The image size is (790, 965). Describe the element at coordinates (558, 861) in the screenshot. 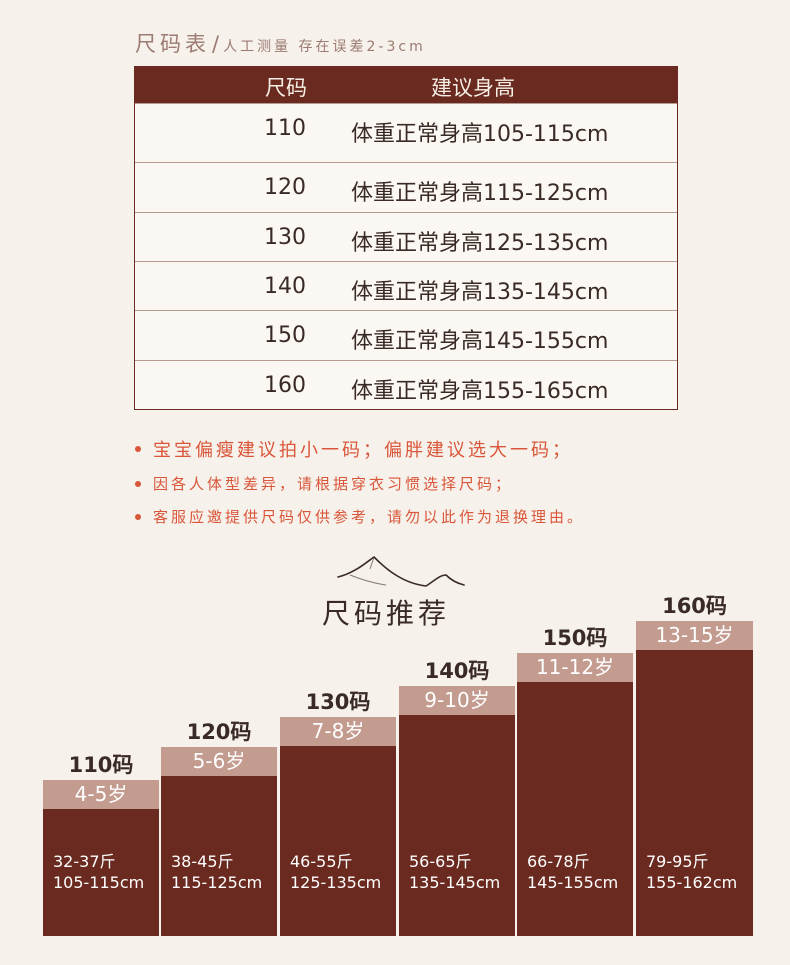

I see `column-weight: 66-78斤` at that location.